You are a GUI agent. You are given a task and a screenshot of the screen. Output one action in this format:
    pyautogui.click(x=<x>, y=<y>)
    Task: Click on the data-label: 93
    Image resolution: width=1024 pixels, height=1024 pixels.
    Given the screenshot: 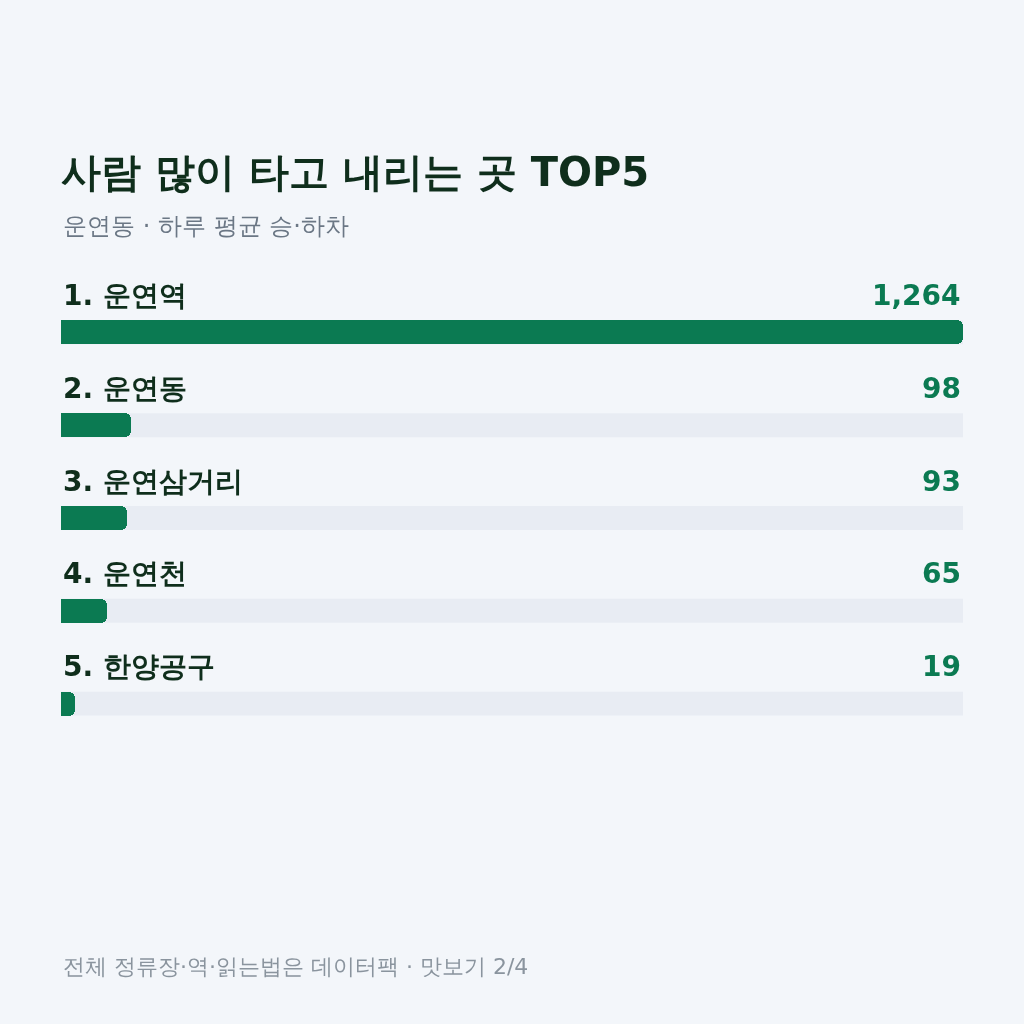 What is the action you would take?
    pyautogui.click(x=941, y=481)
    